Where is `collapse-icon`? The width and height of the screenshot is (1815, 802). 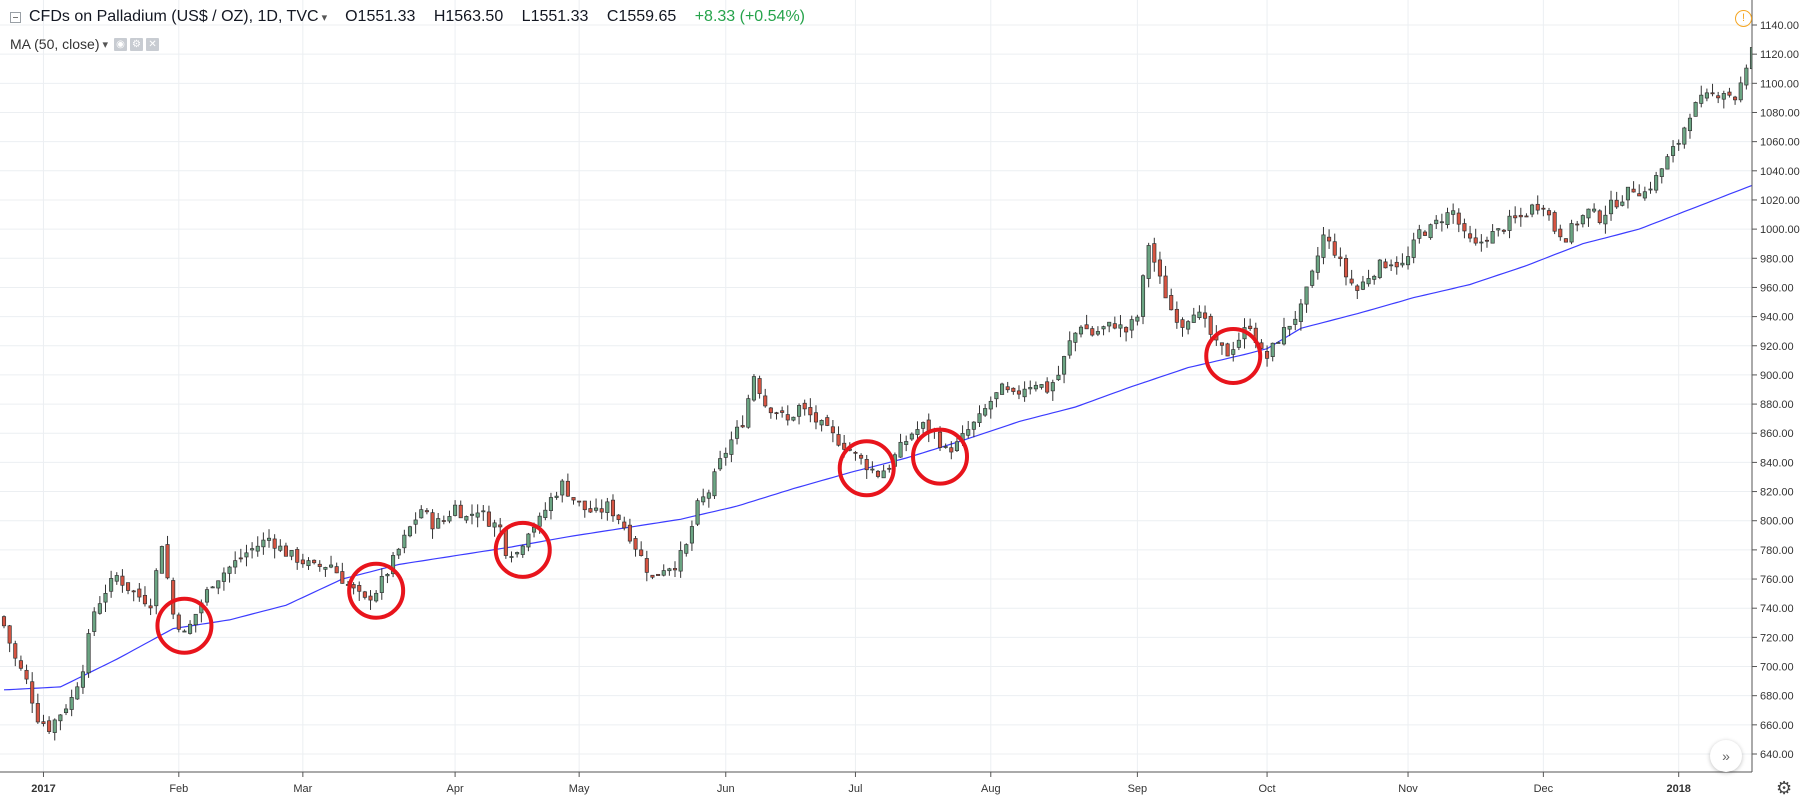
collapse-icon is located at coordinates (15, 17).